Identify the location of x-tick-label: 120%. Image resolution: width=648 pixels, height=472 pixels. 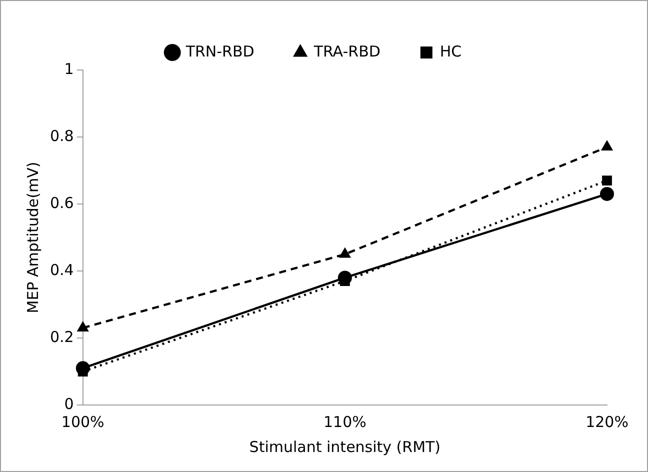
(607, 421).